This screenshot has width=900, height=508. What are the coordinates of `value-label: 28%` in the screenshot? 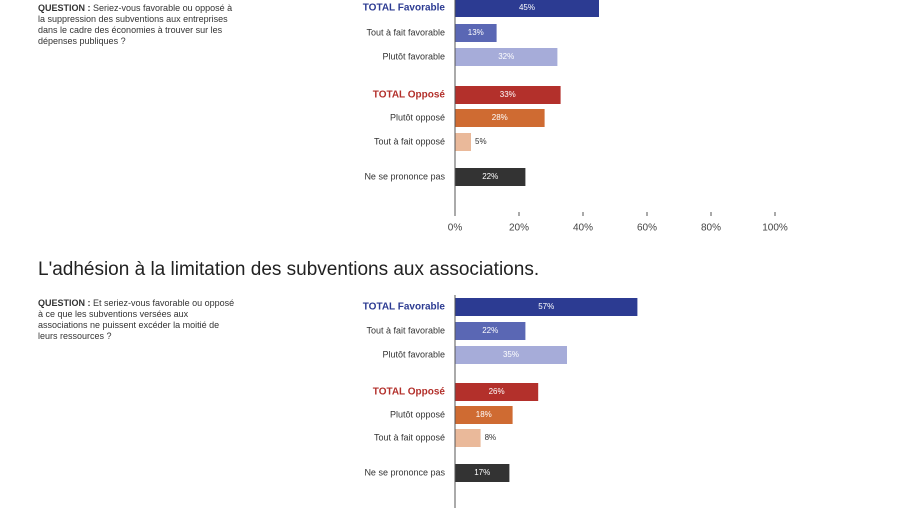 It's located at (500, 117).